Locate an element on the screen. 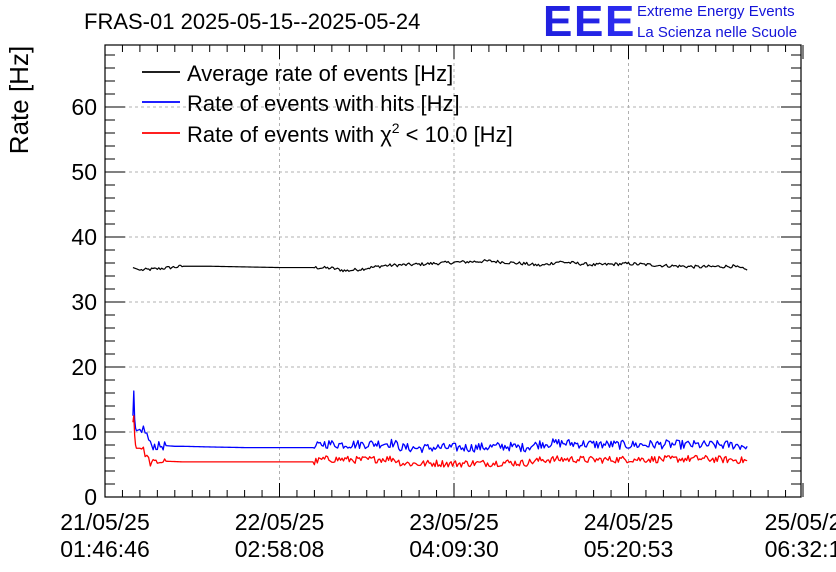 The image size is (836, 572). x-tick-label-time: 02:58:08 is located at coordinates (280, 549).